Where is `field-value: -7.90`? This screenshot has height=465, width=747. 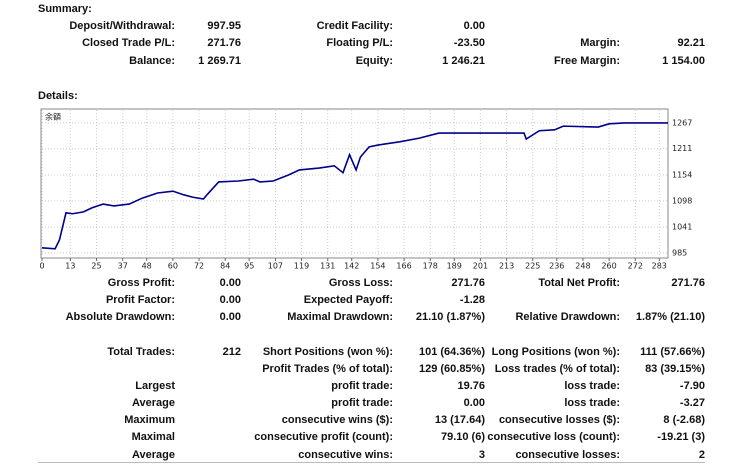 field-value: -7.90 is located at coordinates (692, 386).